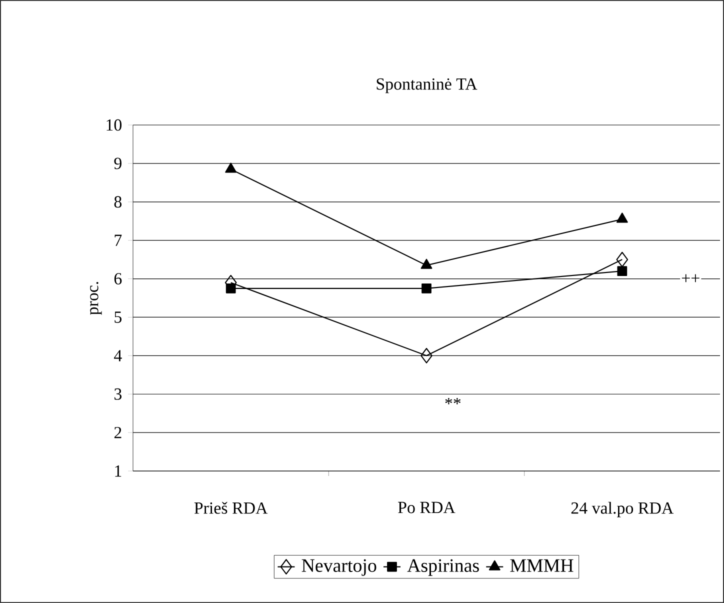 The height and width of the screenshot is (603, 724). Describe the element at coordinates (691, 278) in the screenshot. I see `annotation: ++` at that location.